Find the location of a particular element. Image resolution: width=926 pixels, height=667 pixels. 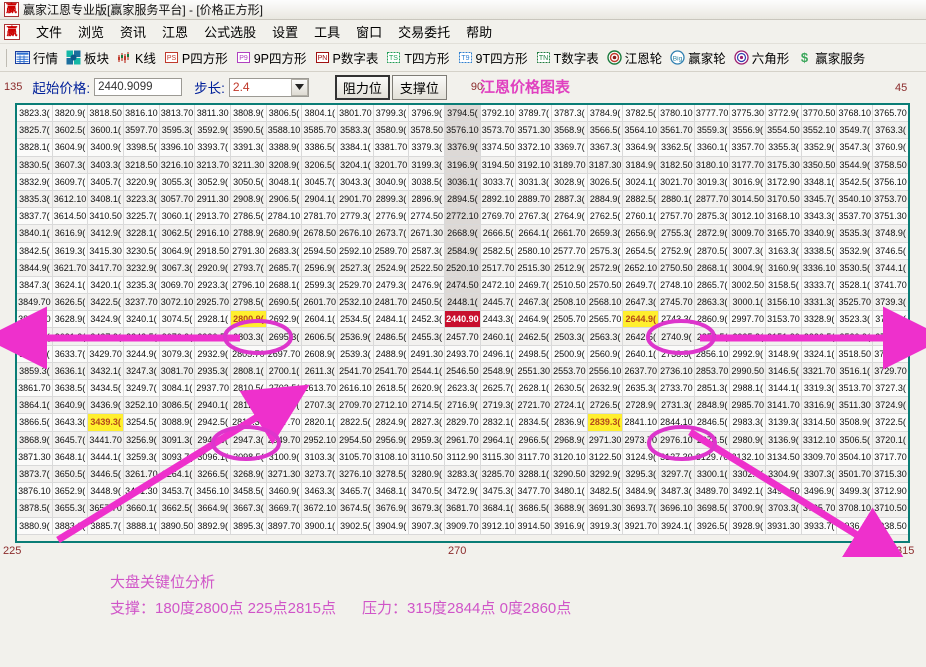

price-cell: 3811.30 is located at coordinates (213, 113).